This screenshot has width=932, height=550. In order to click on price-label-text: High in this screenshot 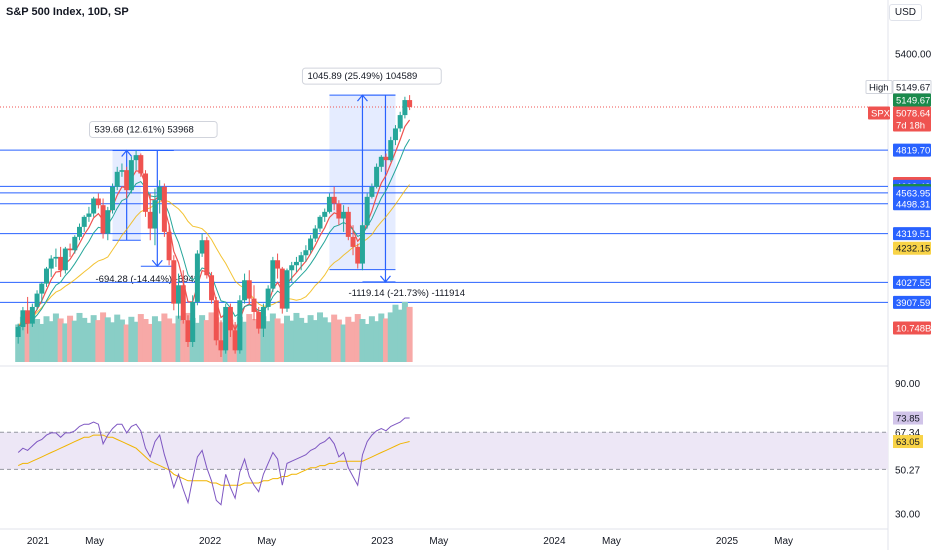, I will do `click(879, 88)`.